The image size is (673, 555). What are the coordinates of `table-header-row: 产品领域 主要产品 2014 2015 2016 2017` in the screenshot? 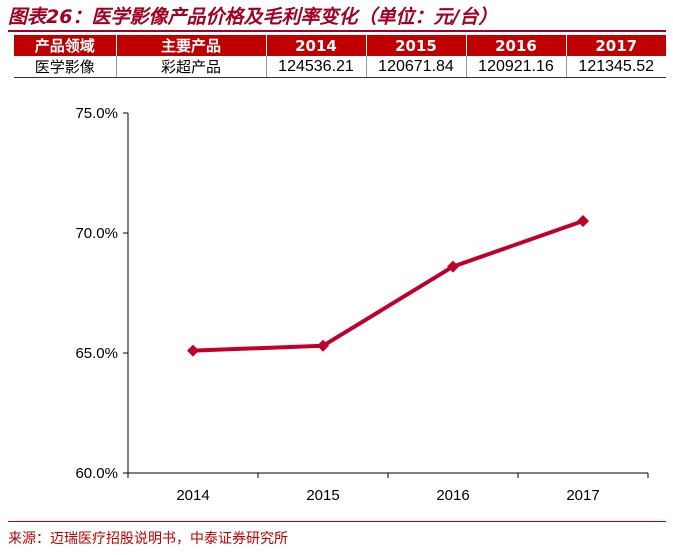 It's located at (340, 45).